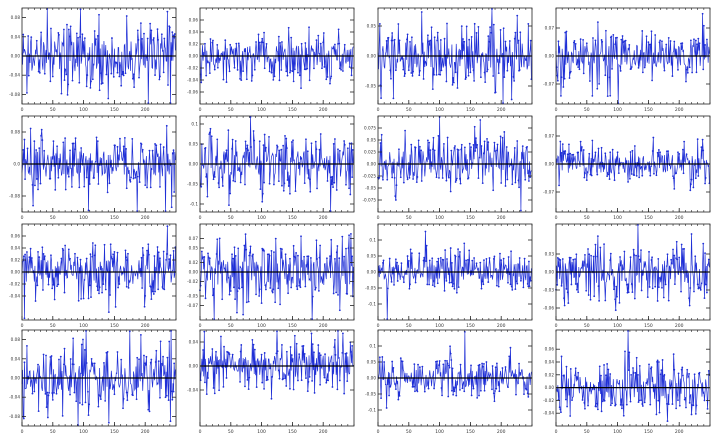  What do you see at coordinates (409, 110) in the screenshot?
I see `x-tick-label: 50` at bounding box center [409, 110].